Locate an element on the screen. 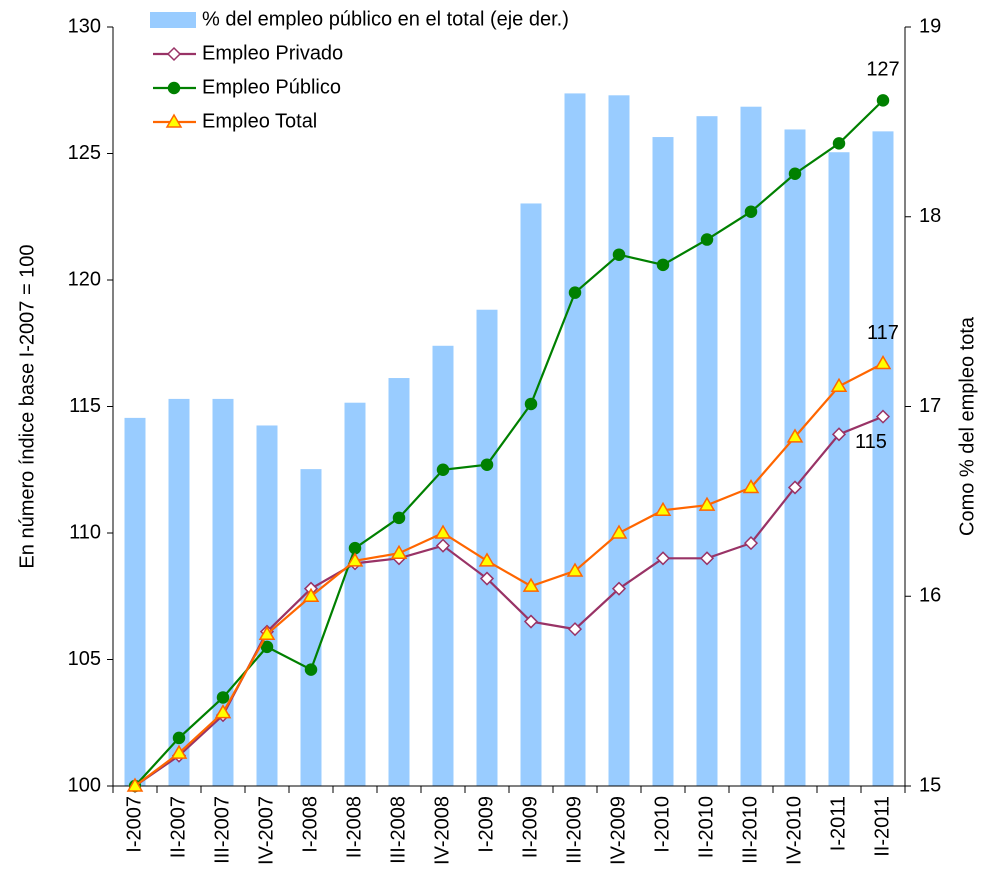 This screenshot has height=886, width=983. x-tick-label: I-2011 is located at coordinates (838, 823).